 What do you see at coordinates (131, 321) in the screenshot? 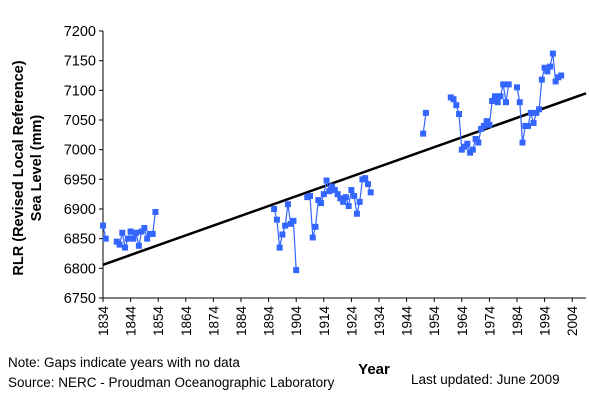
I see `x-tick-label: 1844` at bounding box center [131, 321].